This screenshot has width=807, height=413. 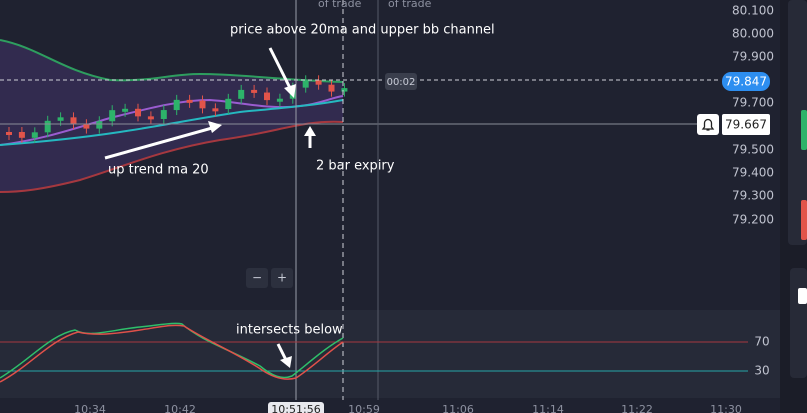 I want to click on price-label: 79.200, so click(x=753, y=220).